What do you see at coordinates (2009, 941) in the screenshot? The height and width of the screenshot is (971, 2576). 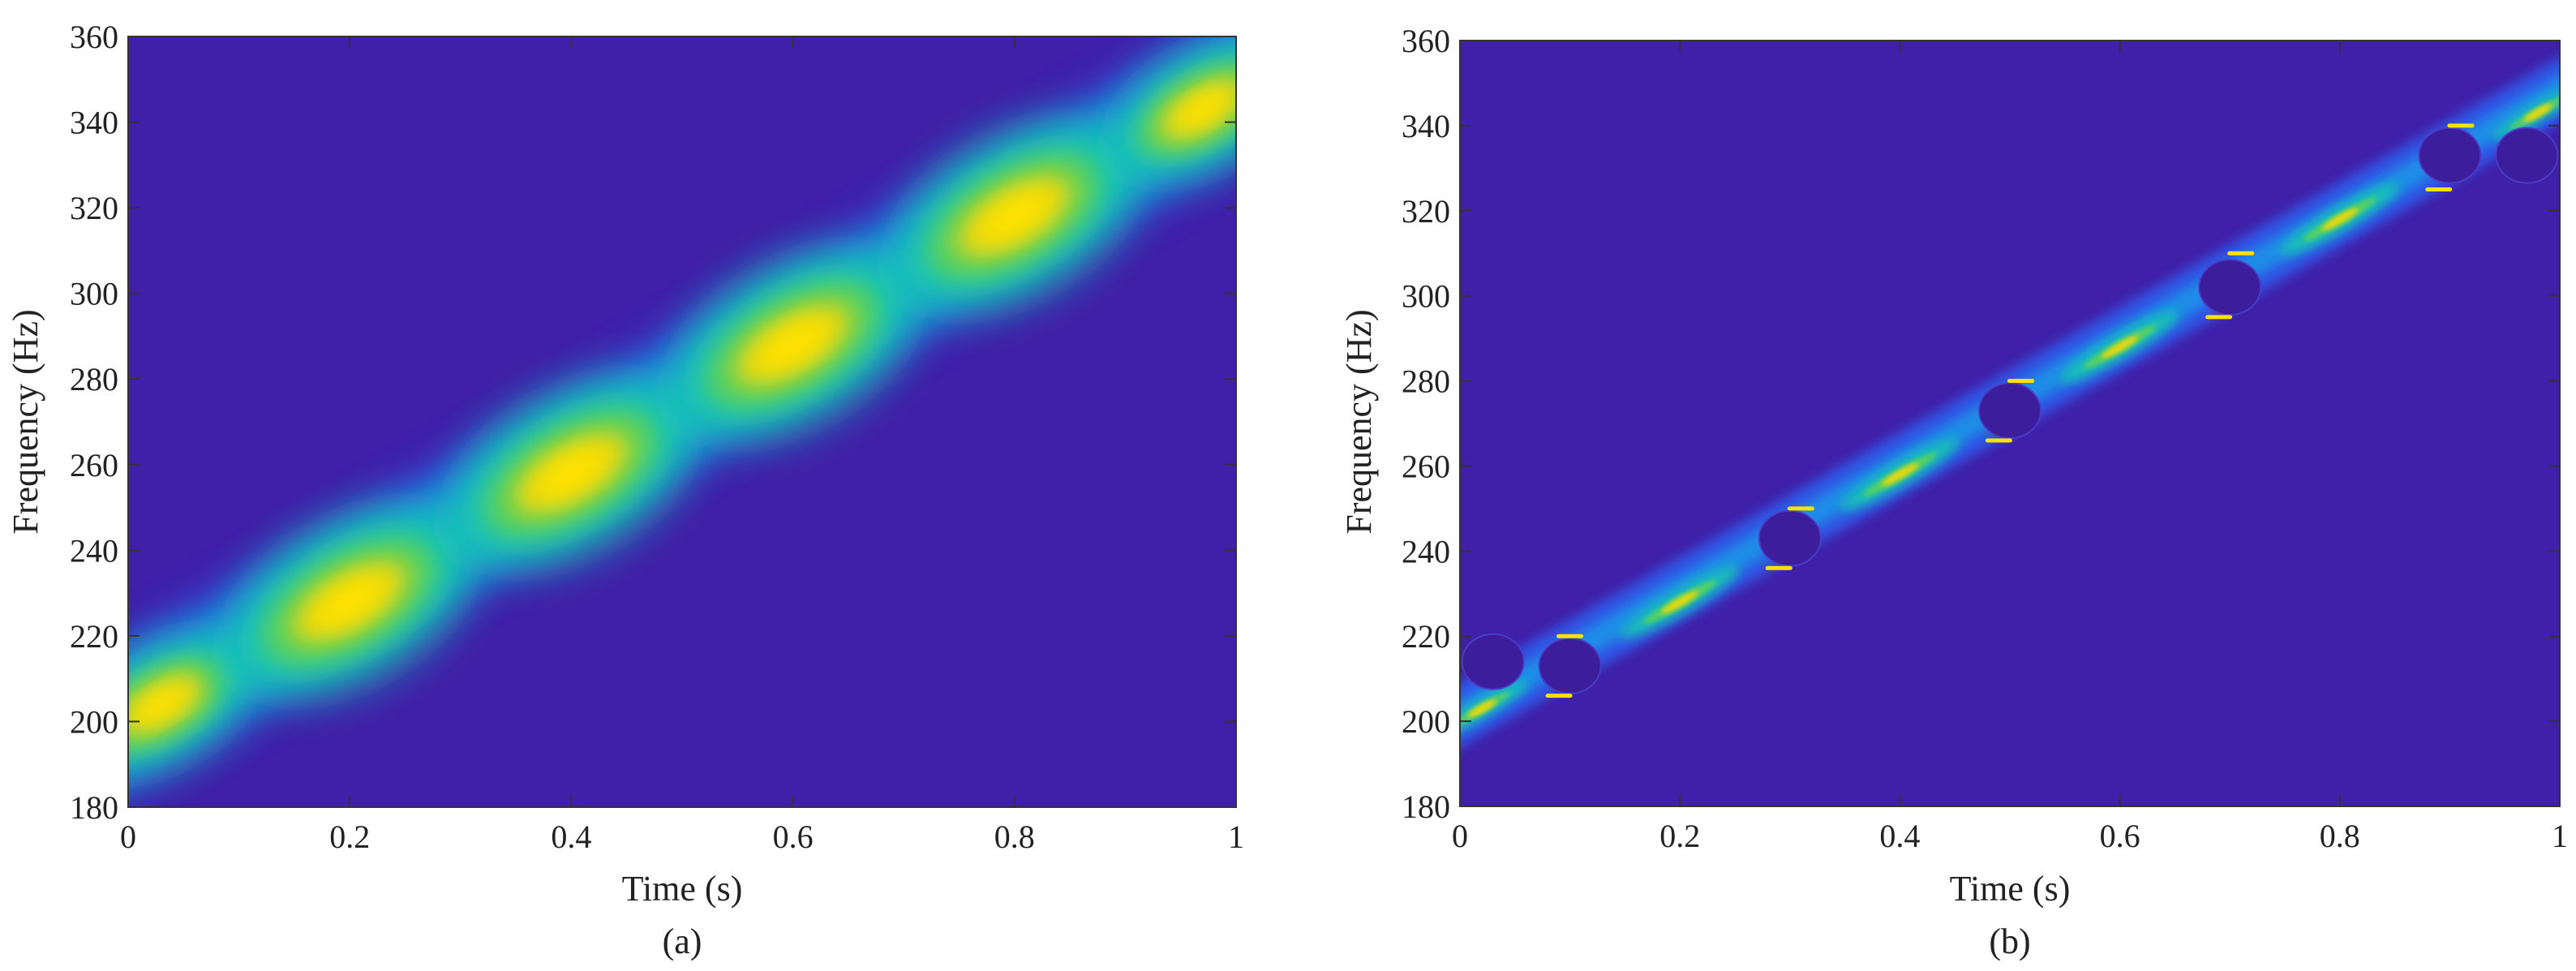 I see `panel-label-b: (b)` at bounding box center [2009, 941].